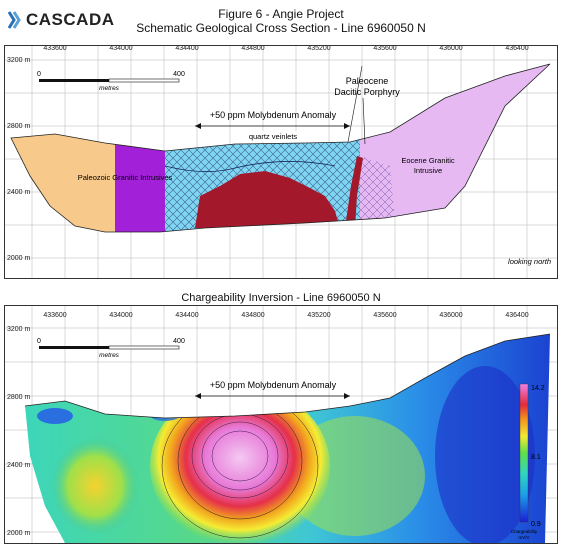  I want to click on legend-mid: 8.1, so click(536, 457).